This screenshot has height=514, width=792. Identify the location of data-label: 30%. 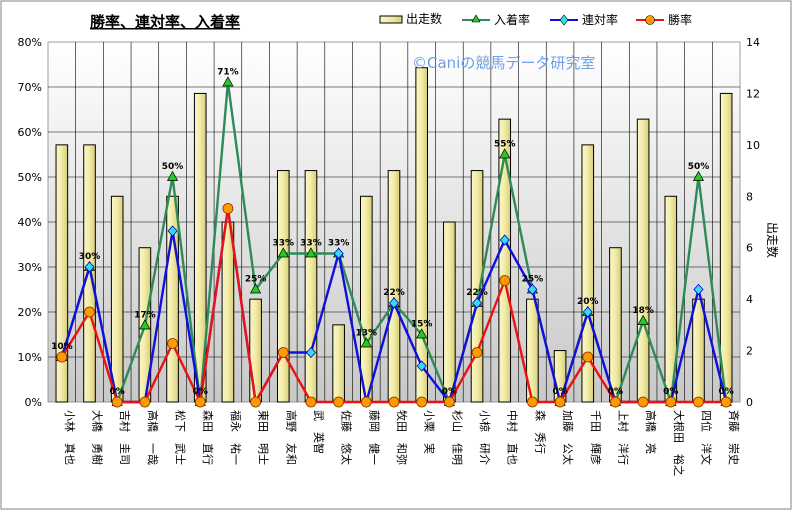
(90, 257).